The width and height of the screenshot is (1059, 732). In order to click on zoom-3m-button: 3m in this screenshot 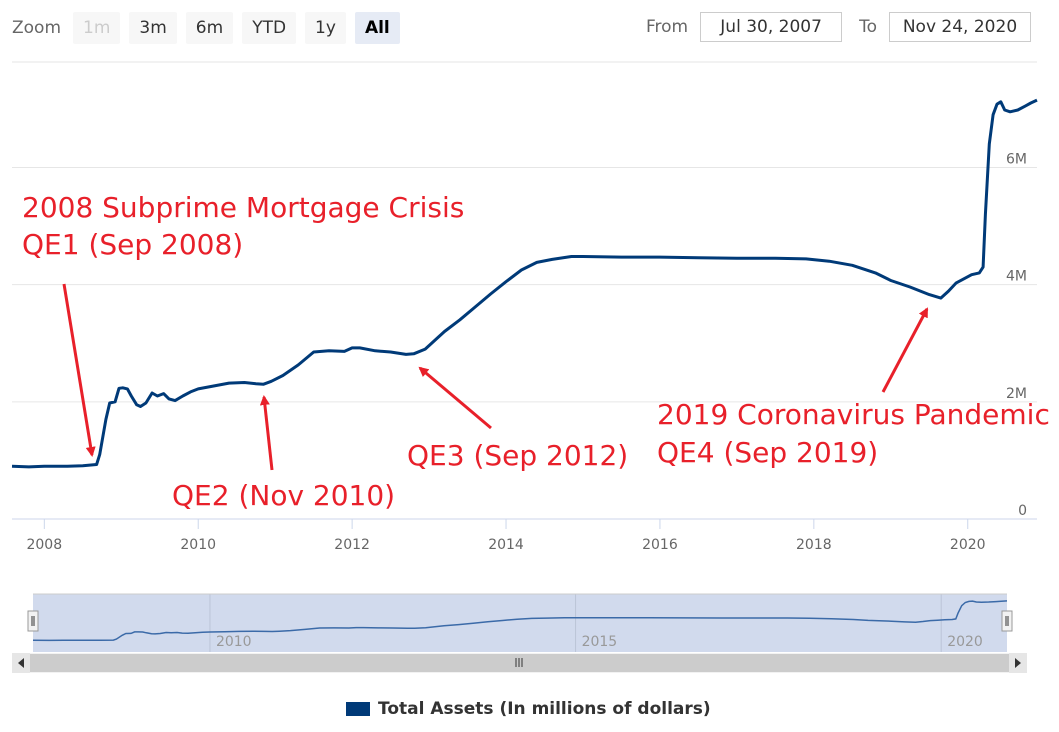, I will do `click(153, 28)`.